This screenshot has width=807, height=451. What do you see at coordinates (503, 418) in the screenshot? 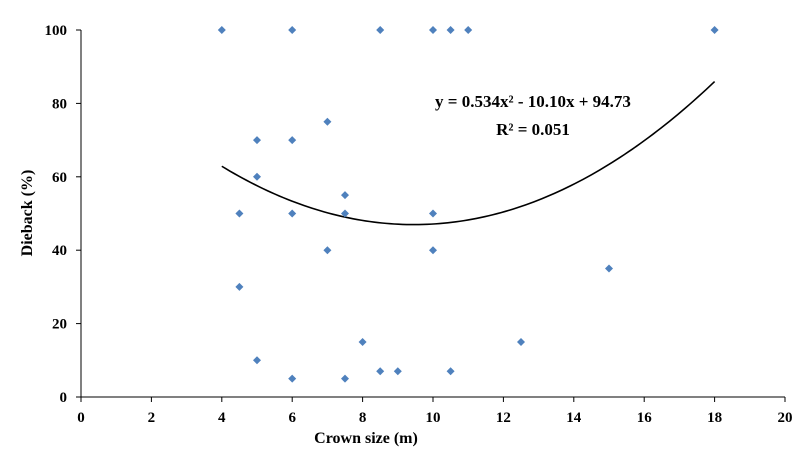
I see `x-tick-label: 12` at bounding box center [503, 418].